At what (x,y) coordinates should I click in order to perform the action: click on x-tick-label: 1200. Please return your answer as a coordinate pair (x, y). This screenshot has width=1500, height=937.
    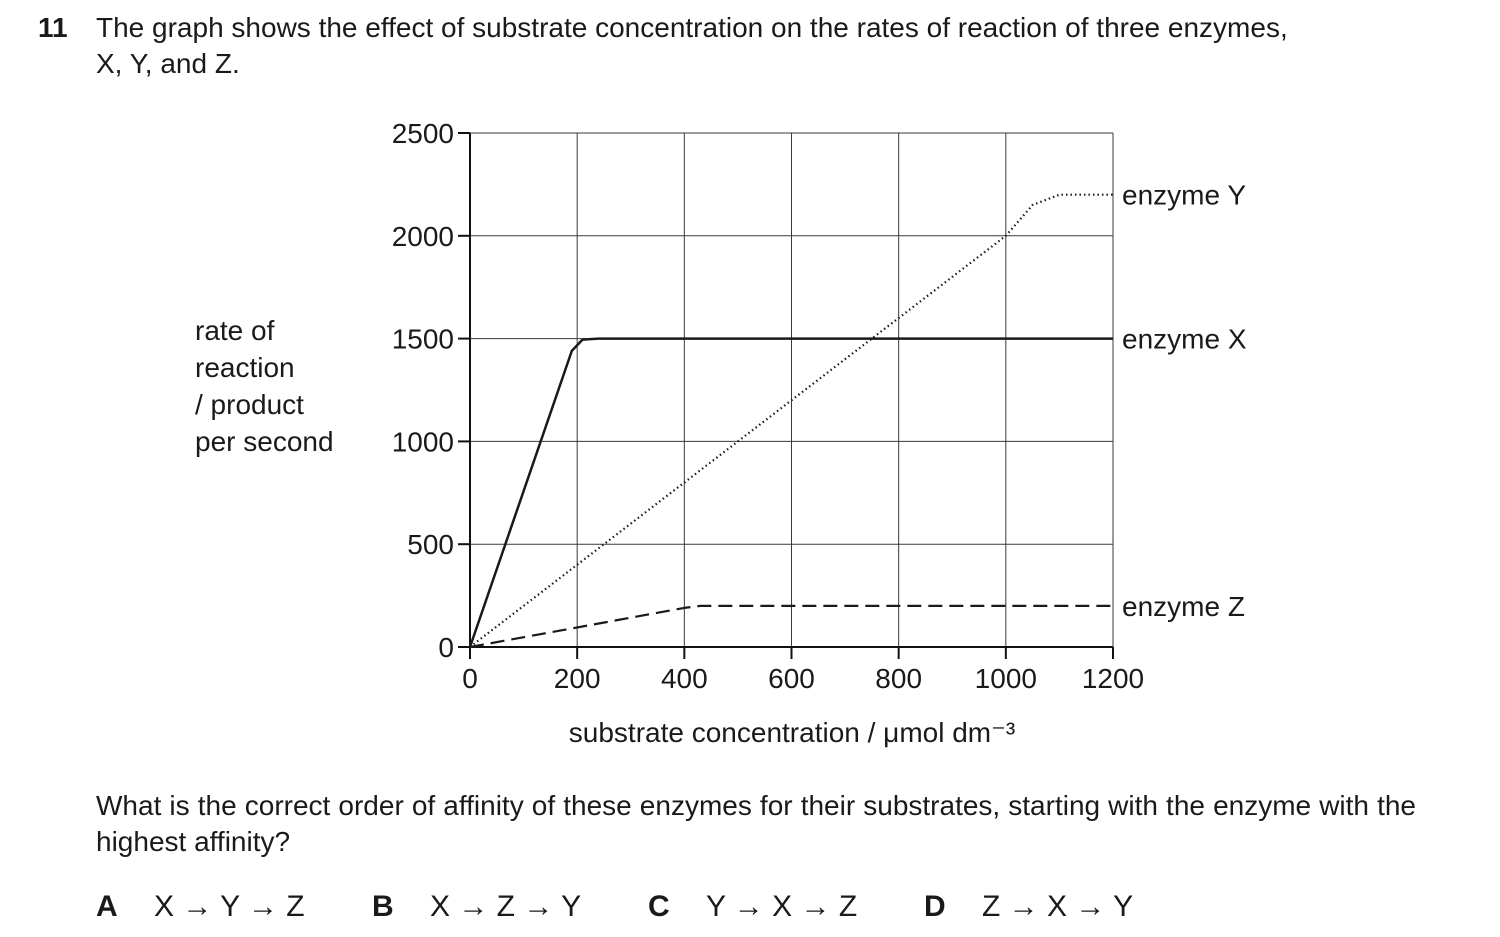
    Looking at the image, I should click on (1113, 678).